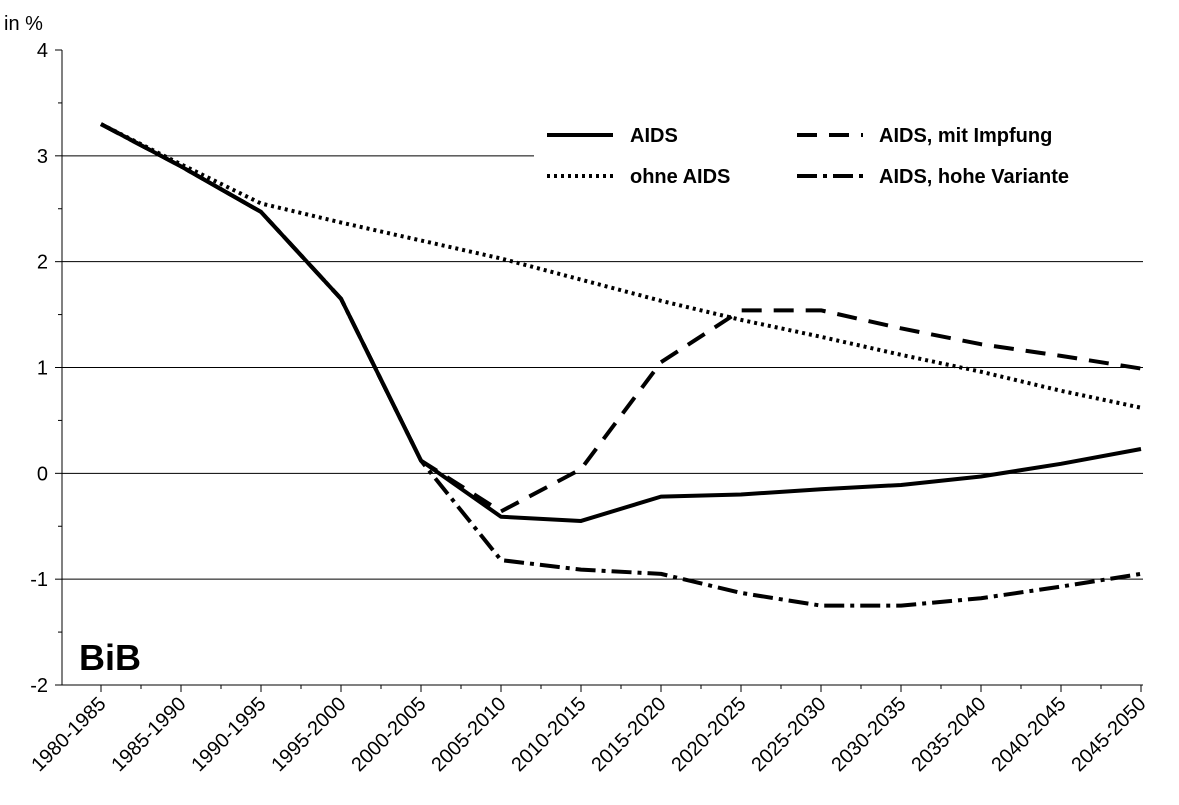 This screenshot has width=1179, height=805. I want to click on x-tick-label: 2025-2030, so click(788, 734).